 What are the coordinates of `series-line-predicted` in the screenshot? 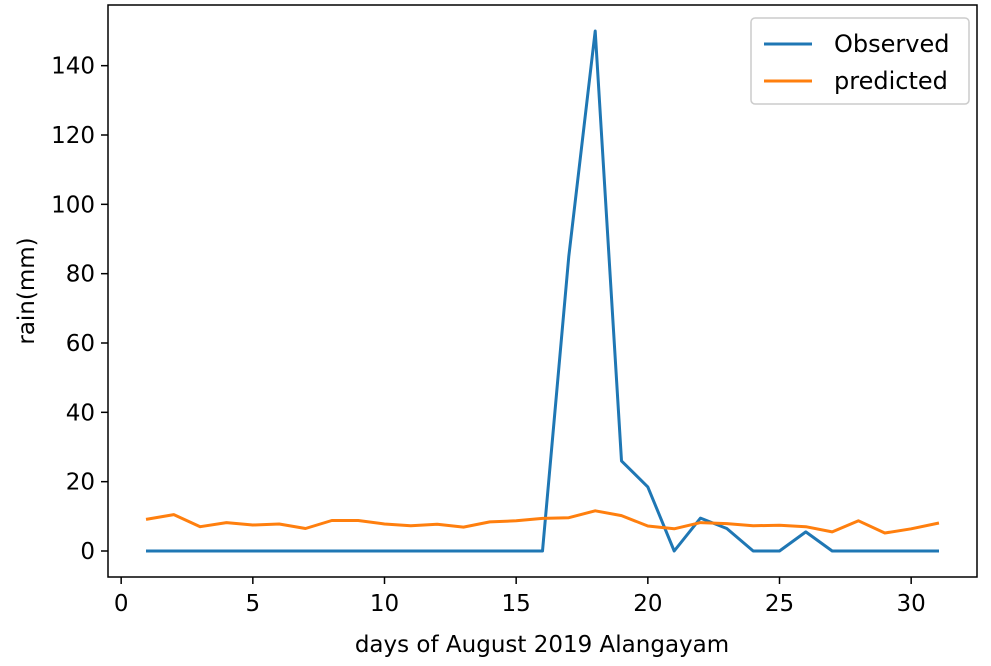 It's located at (542, 522).